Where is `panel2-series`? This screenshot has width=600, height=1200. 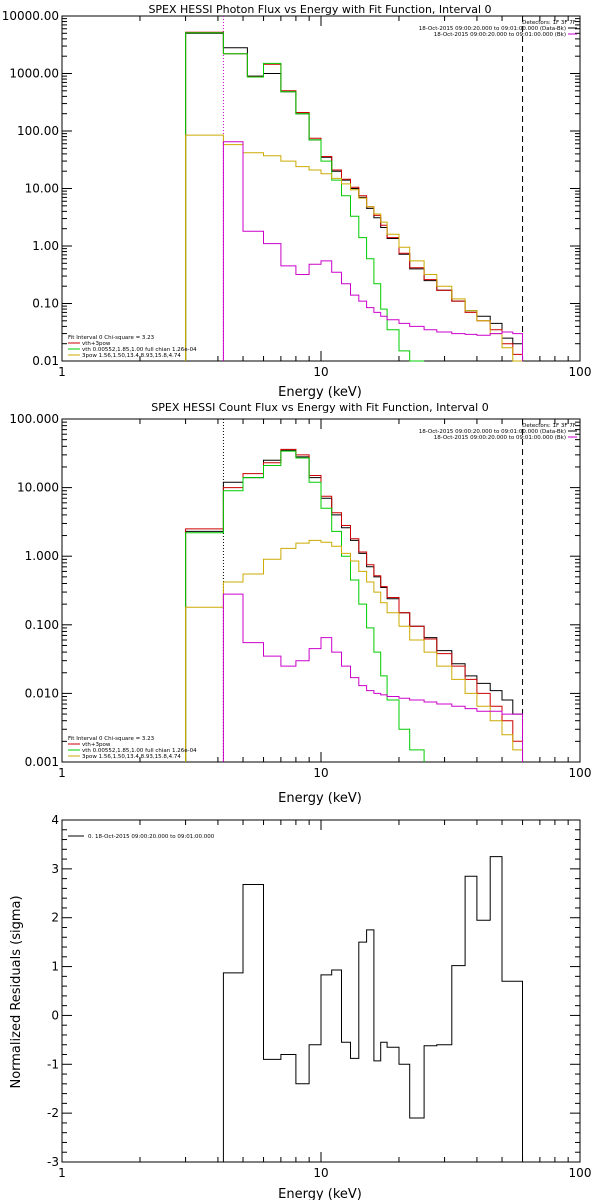 panel2-series is located at coordinates (354, 605).